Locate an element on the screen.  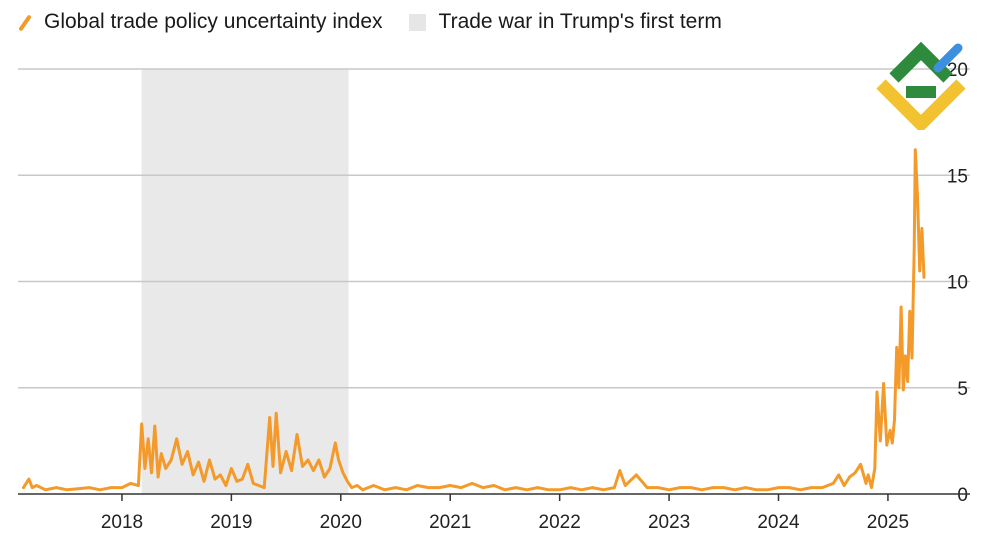
brand-logo-icon is located at coordinates (921, 85).